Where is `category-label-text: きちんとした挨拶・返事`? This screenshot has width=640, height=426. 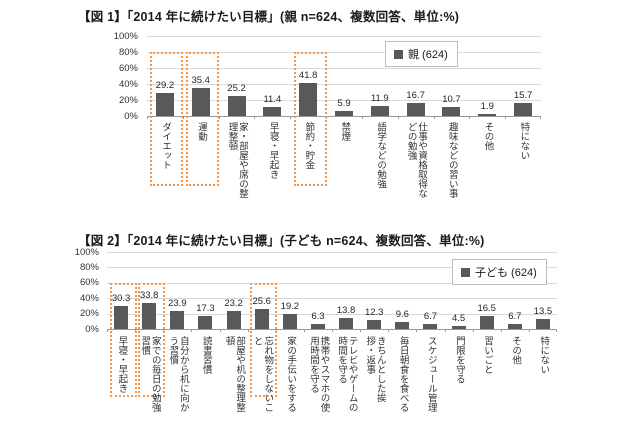
category-label-text: きちんとした挨拶・返事 is located at coordinates (375, 369).